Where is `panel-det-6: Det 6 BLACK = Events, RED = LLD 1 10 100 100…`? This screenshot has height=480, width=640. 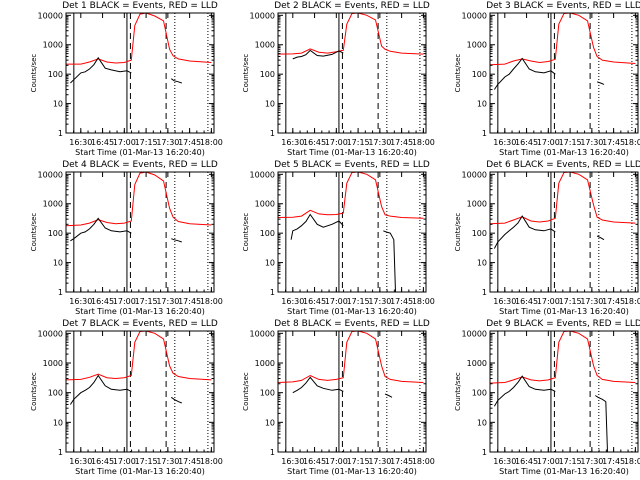
panel-det-6: Det 6 BLACK = Events, RED = LLD 1 10 100 100… is located at coordinates (547, 238).